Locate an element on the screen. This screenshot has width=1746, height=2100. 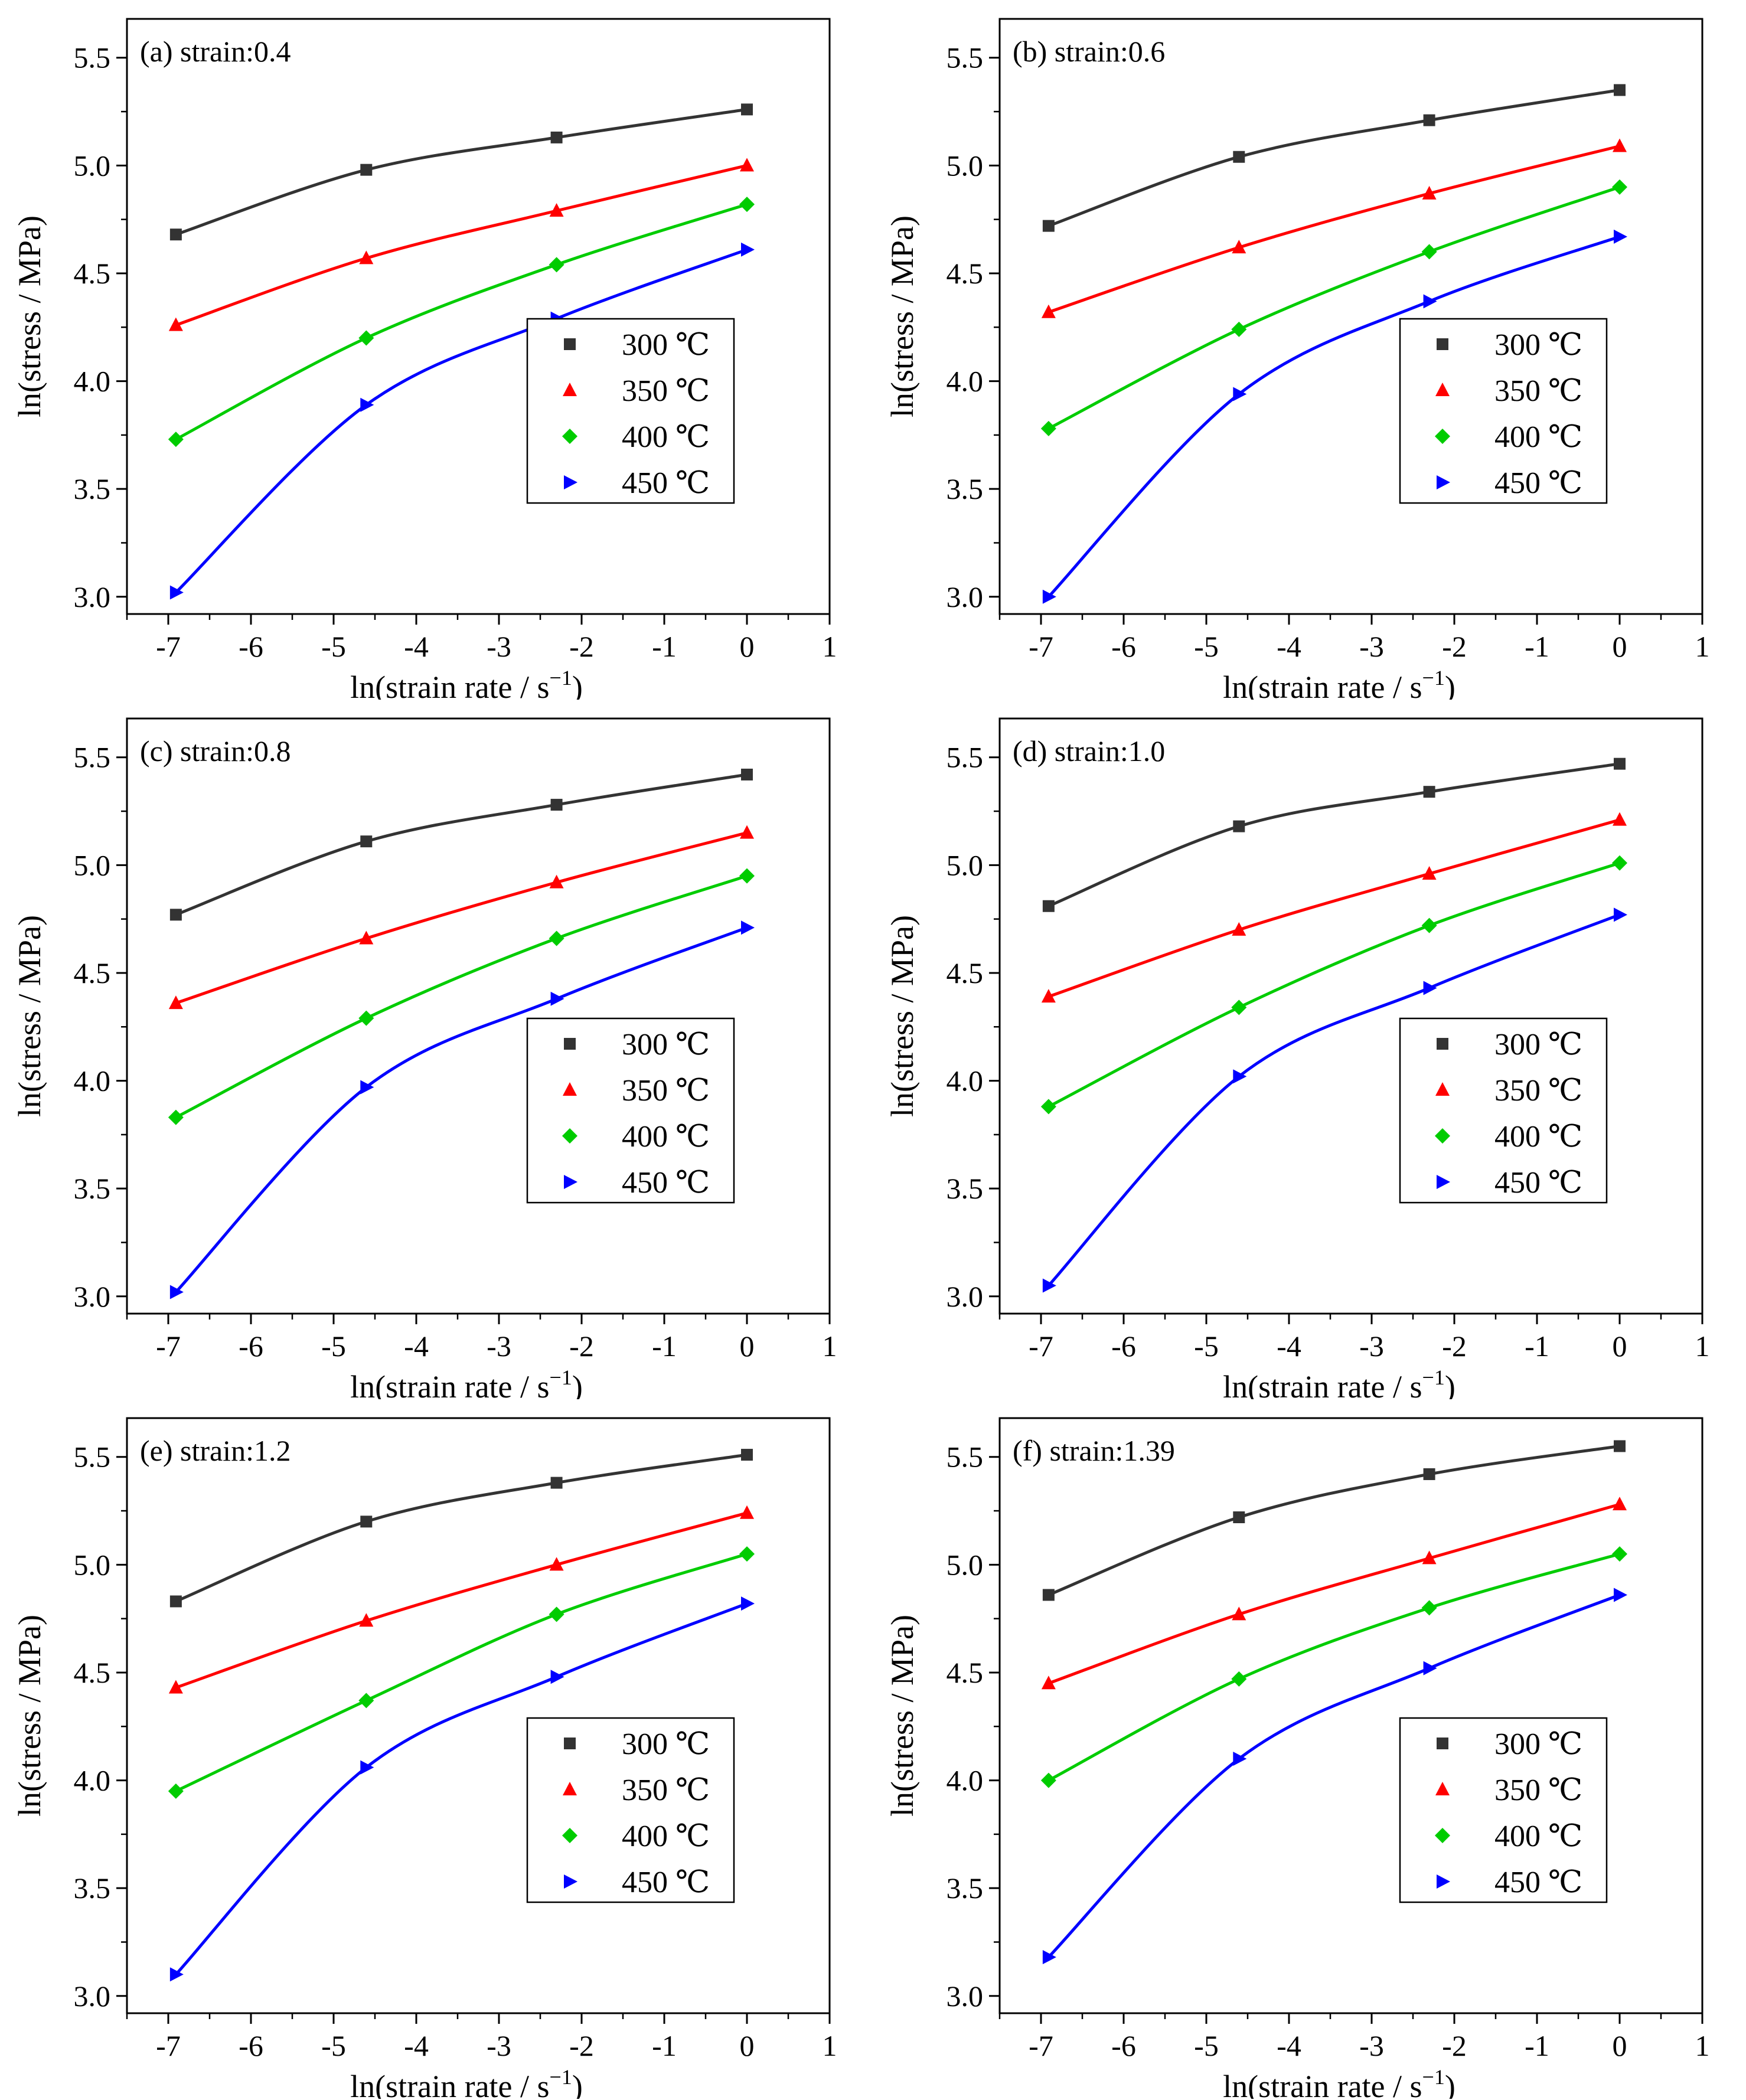
panel-title: (f) strain:1.39 is located at coordinates (1094, 1450).